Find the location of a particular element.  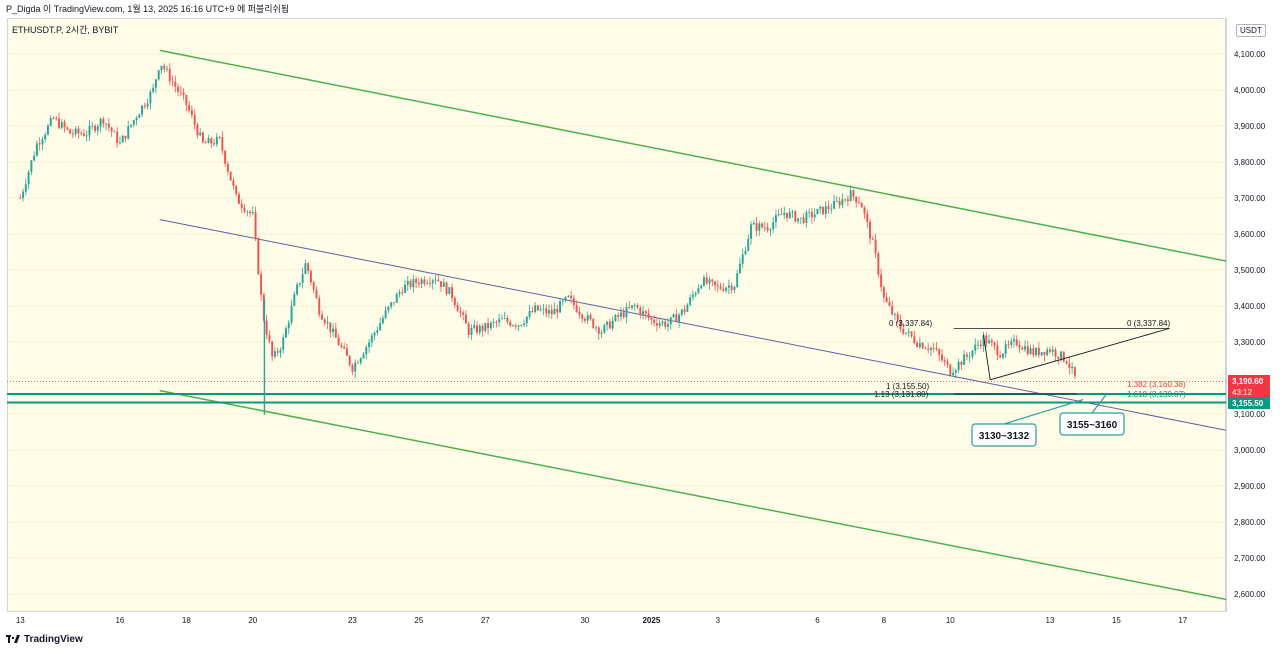

x-tick-label: 23 is located at coordinates (352, 620).